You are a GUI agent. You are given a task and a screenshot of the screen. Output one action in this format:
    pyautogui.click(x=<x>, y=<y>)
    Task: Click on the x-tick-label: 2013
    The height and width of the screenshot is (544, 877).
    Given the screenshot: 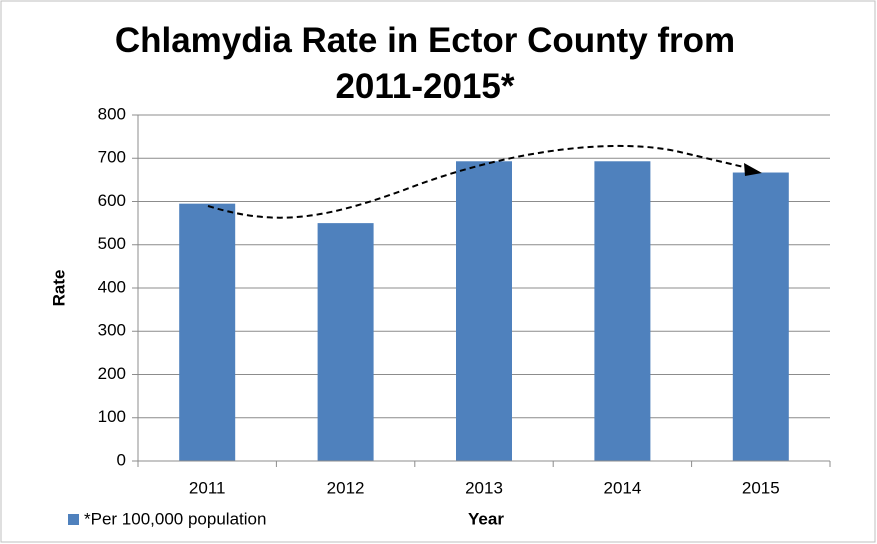 What is the action you would take?
    pyautogui.click(x=484, y=487)
    